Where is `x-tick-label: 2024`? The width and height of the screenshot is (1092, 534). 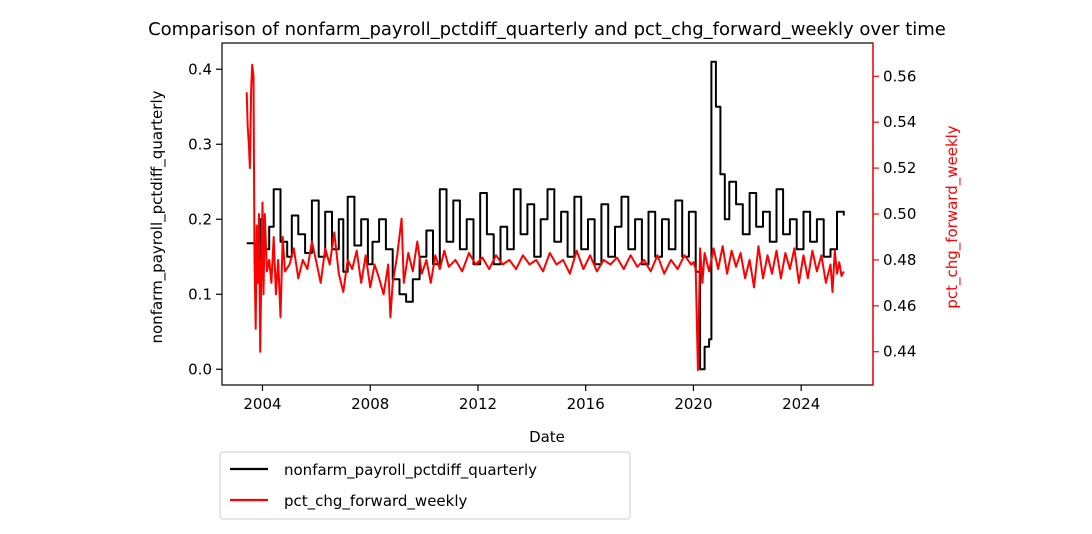 x-tick-label: 2024 is located at coordinates (801, 404).